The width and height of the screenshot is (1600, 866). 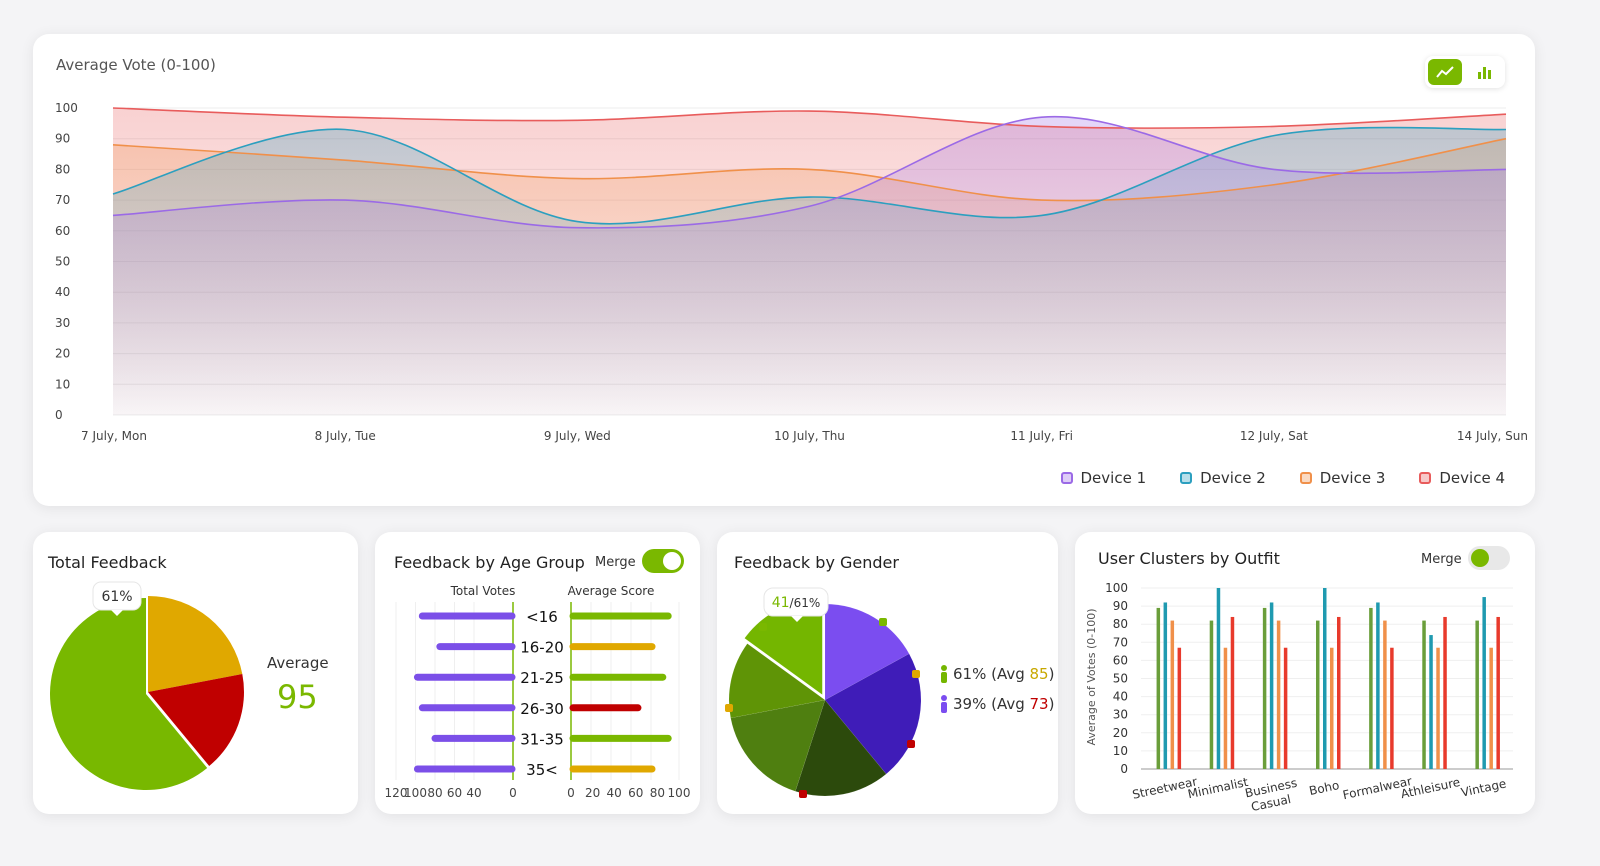 I want to click on bar-chart-button, so click(x=1485, y=72).